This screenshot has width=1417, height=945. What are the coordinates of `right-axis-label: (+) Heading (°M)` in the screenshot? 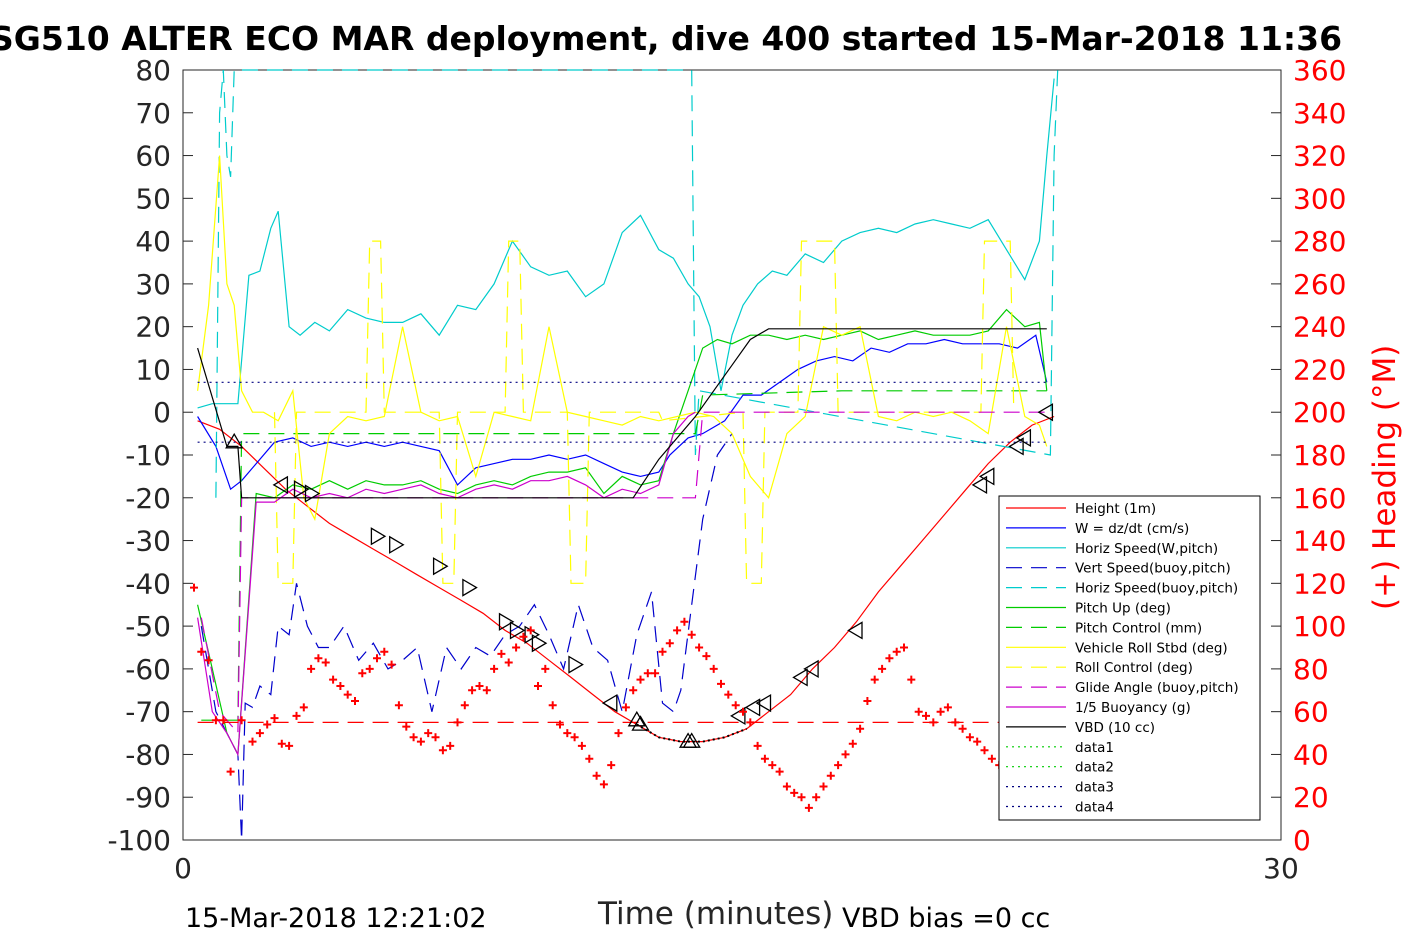 It's located at (1385, 477).